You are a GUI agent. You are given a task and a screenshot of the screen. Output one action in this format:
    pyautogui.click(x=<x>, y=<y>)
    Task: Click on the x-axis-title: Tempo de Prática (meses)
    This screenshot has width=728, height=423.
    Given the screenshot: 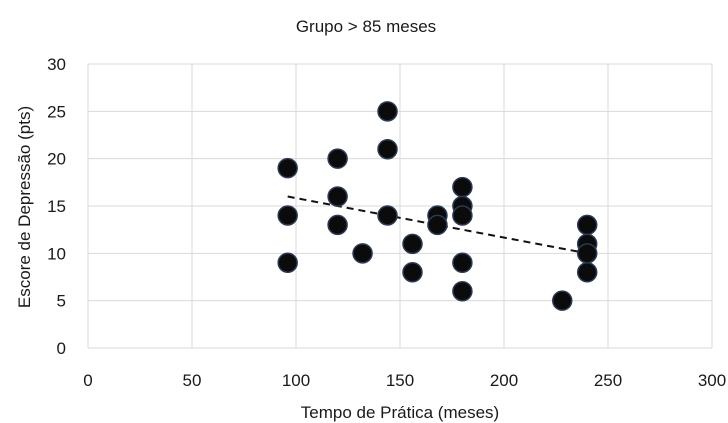 What is the action you would take?
    pyautogui.click(x=400, y=412)
    